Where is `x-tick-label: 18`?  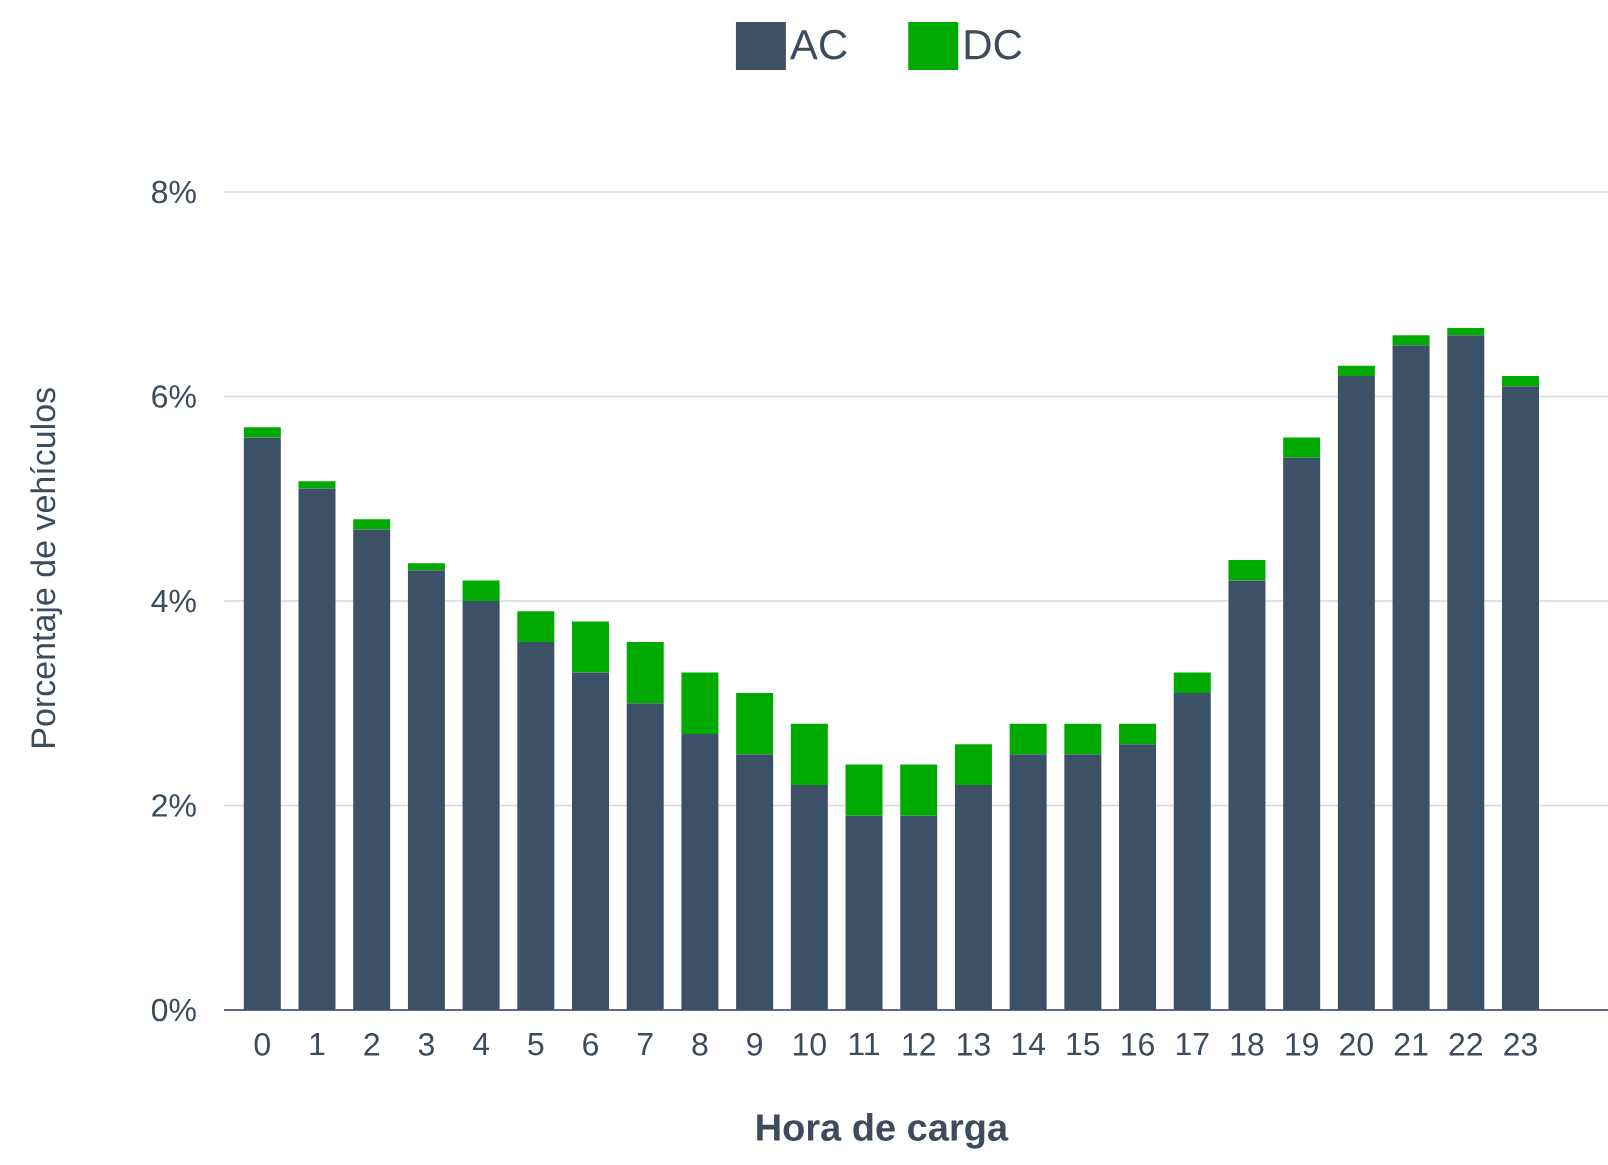 x-tick-label: 18 is located at coordinates (1247, 1044).